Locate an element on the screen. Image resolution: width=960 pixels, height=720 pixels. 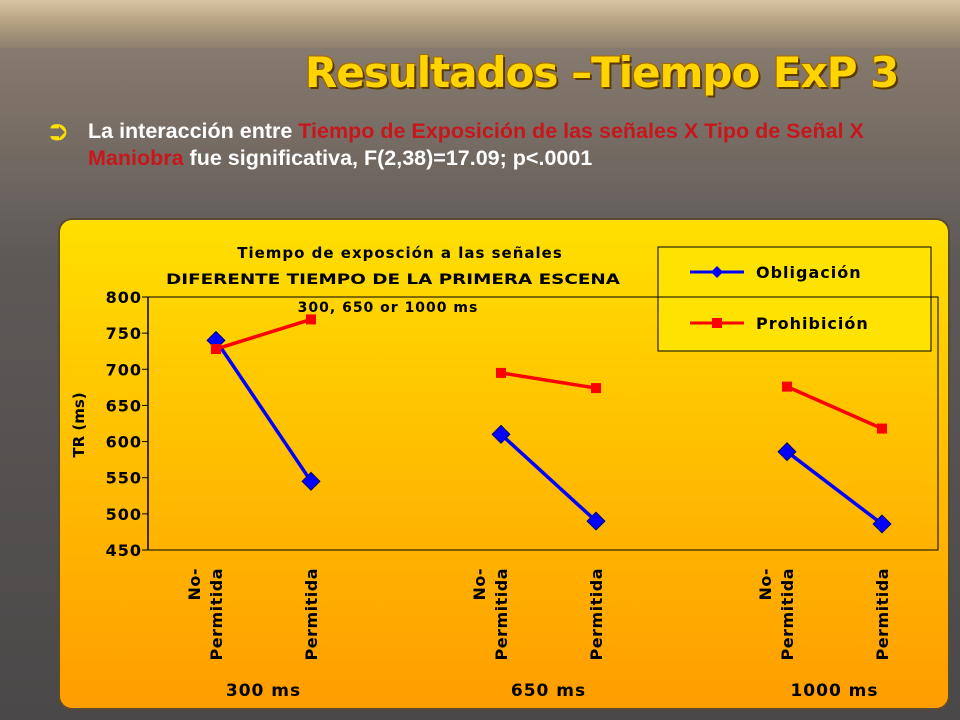
bullet-text-before: La interacción entre is located at coordinates (193, 131).